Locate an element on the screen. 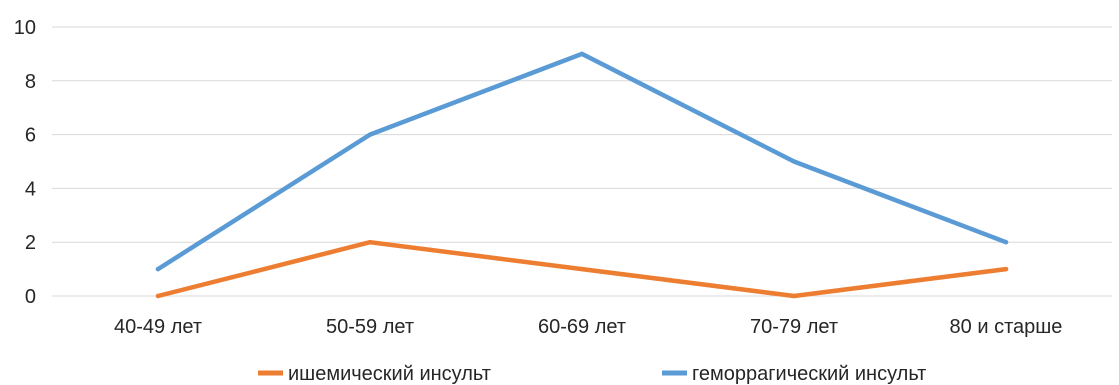 This screenshot has height=385, width=1119. y-tick-label: 8 is located at coordinates (30, 82).